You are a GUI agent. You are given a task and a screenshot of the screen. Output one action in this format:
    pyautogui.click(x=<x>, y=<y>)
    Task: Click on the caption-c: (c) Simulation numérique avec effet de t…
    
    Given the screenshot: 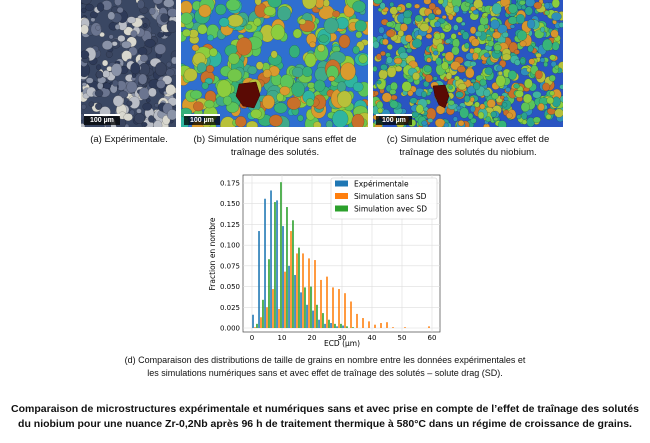 What is the action you would take?
    pyautogui.click(x=468, y=146)
    